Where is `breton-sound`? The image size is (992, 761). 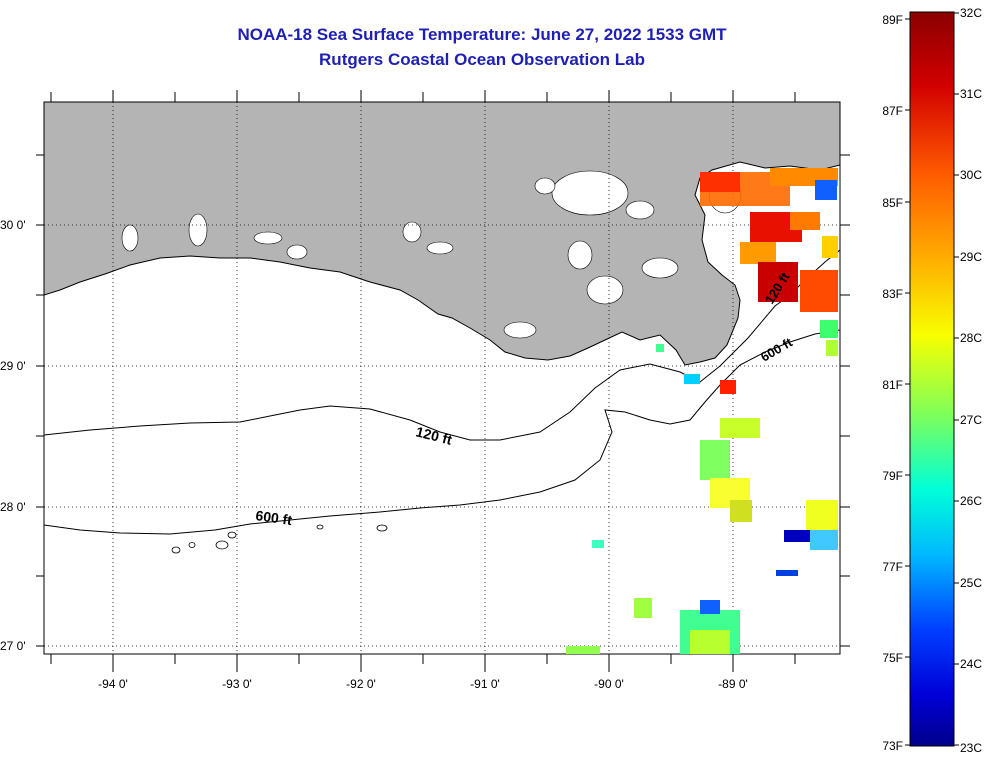
breton-sound is located at coordinates (660, 268).